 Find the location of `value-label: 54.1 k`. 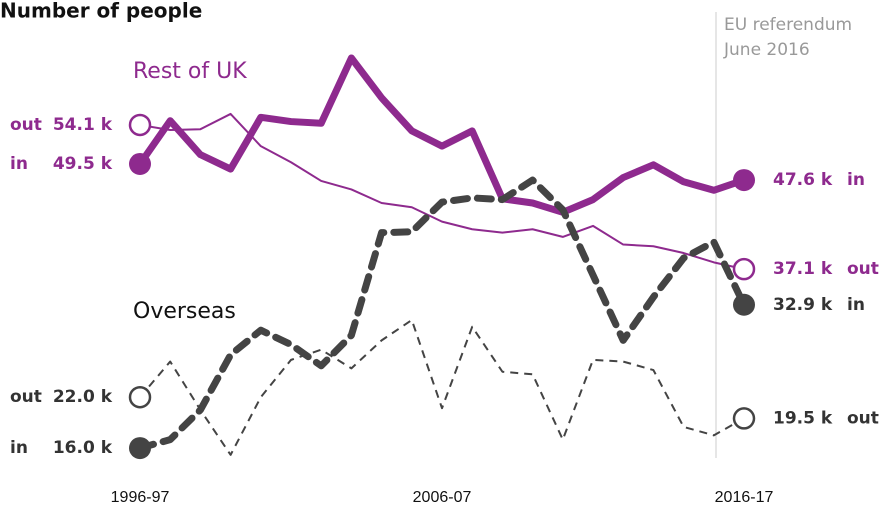

value-label: 54.1 k is located at coordinates (83, 125).